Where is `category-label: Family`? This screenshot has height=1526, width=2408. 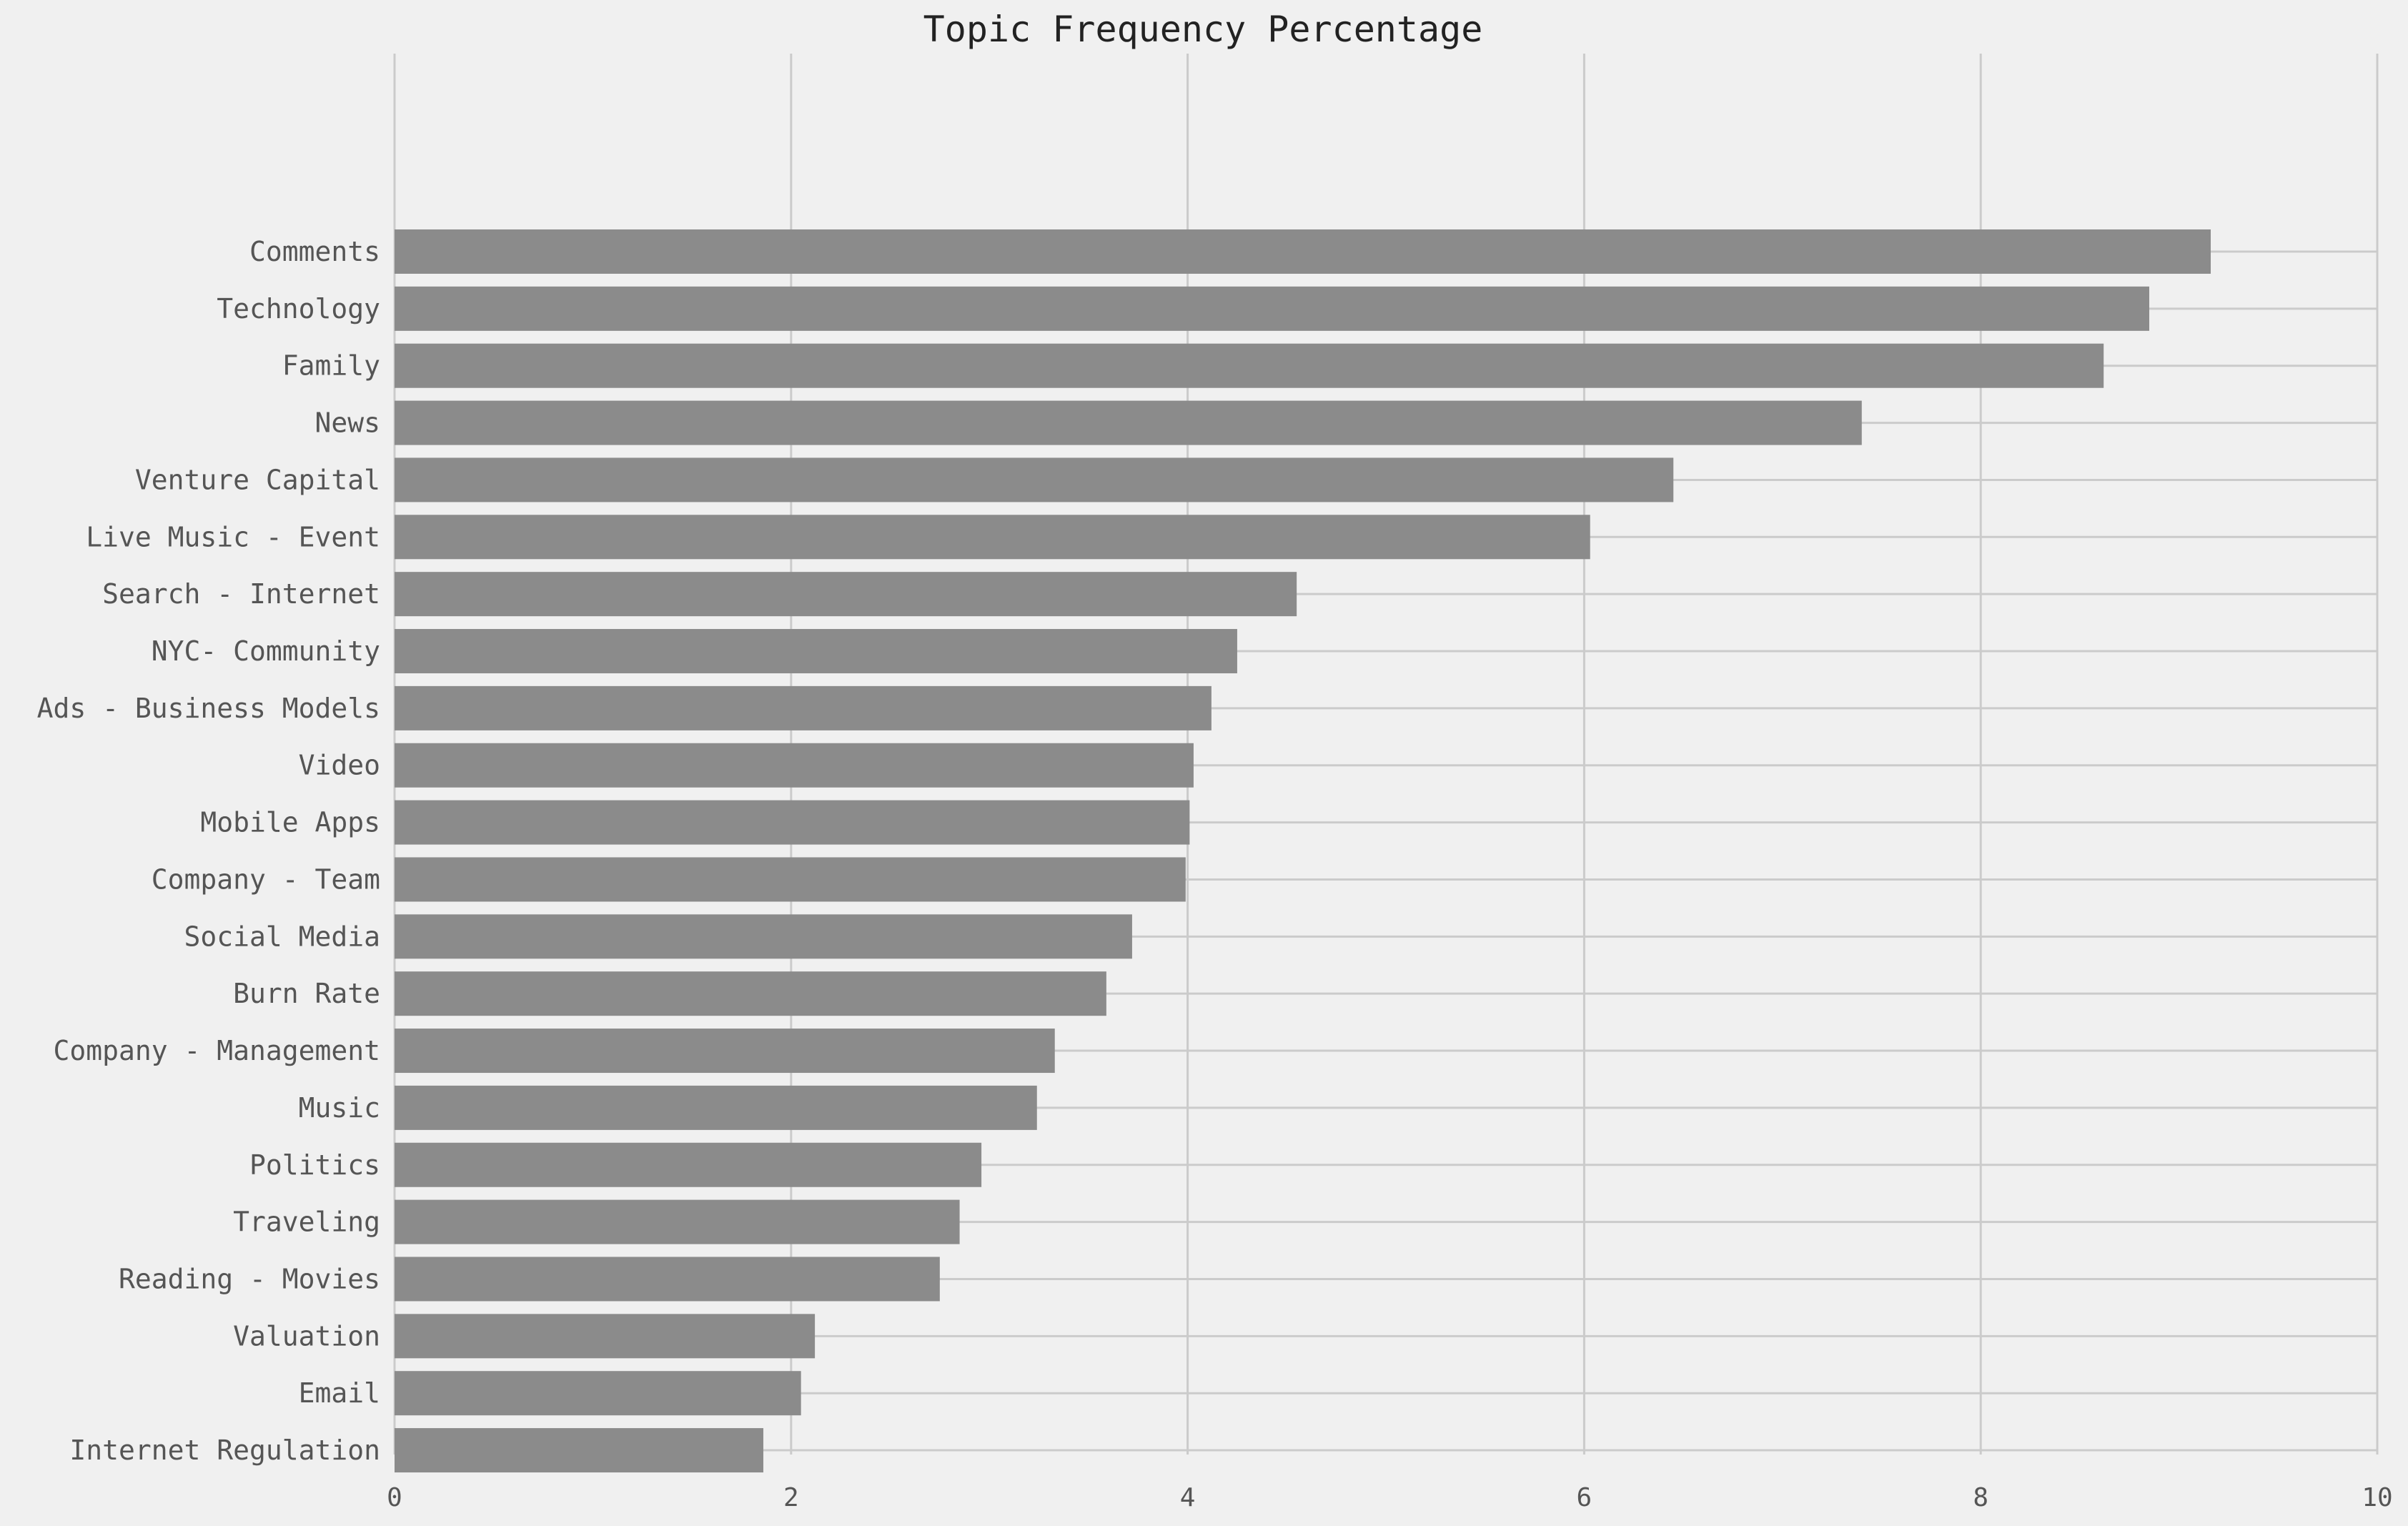 category-label: Family is located at coordinates (331, 366).